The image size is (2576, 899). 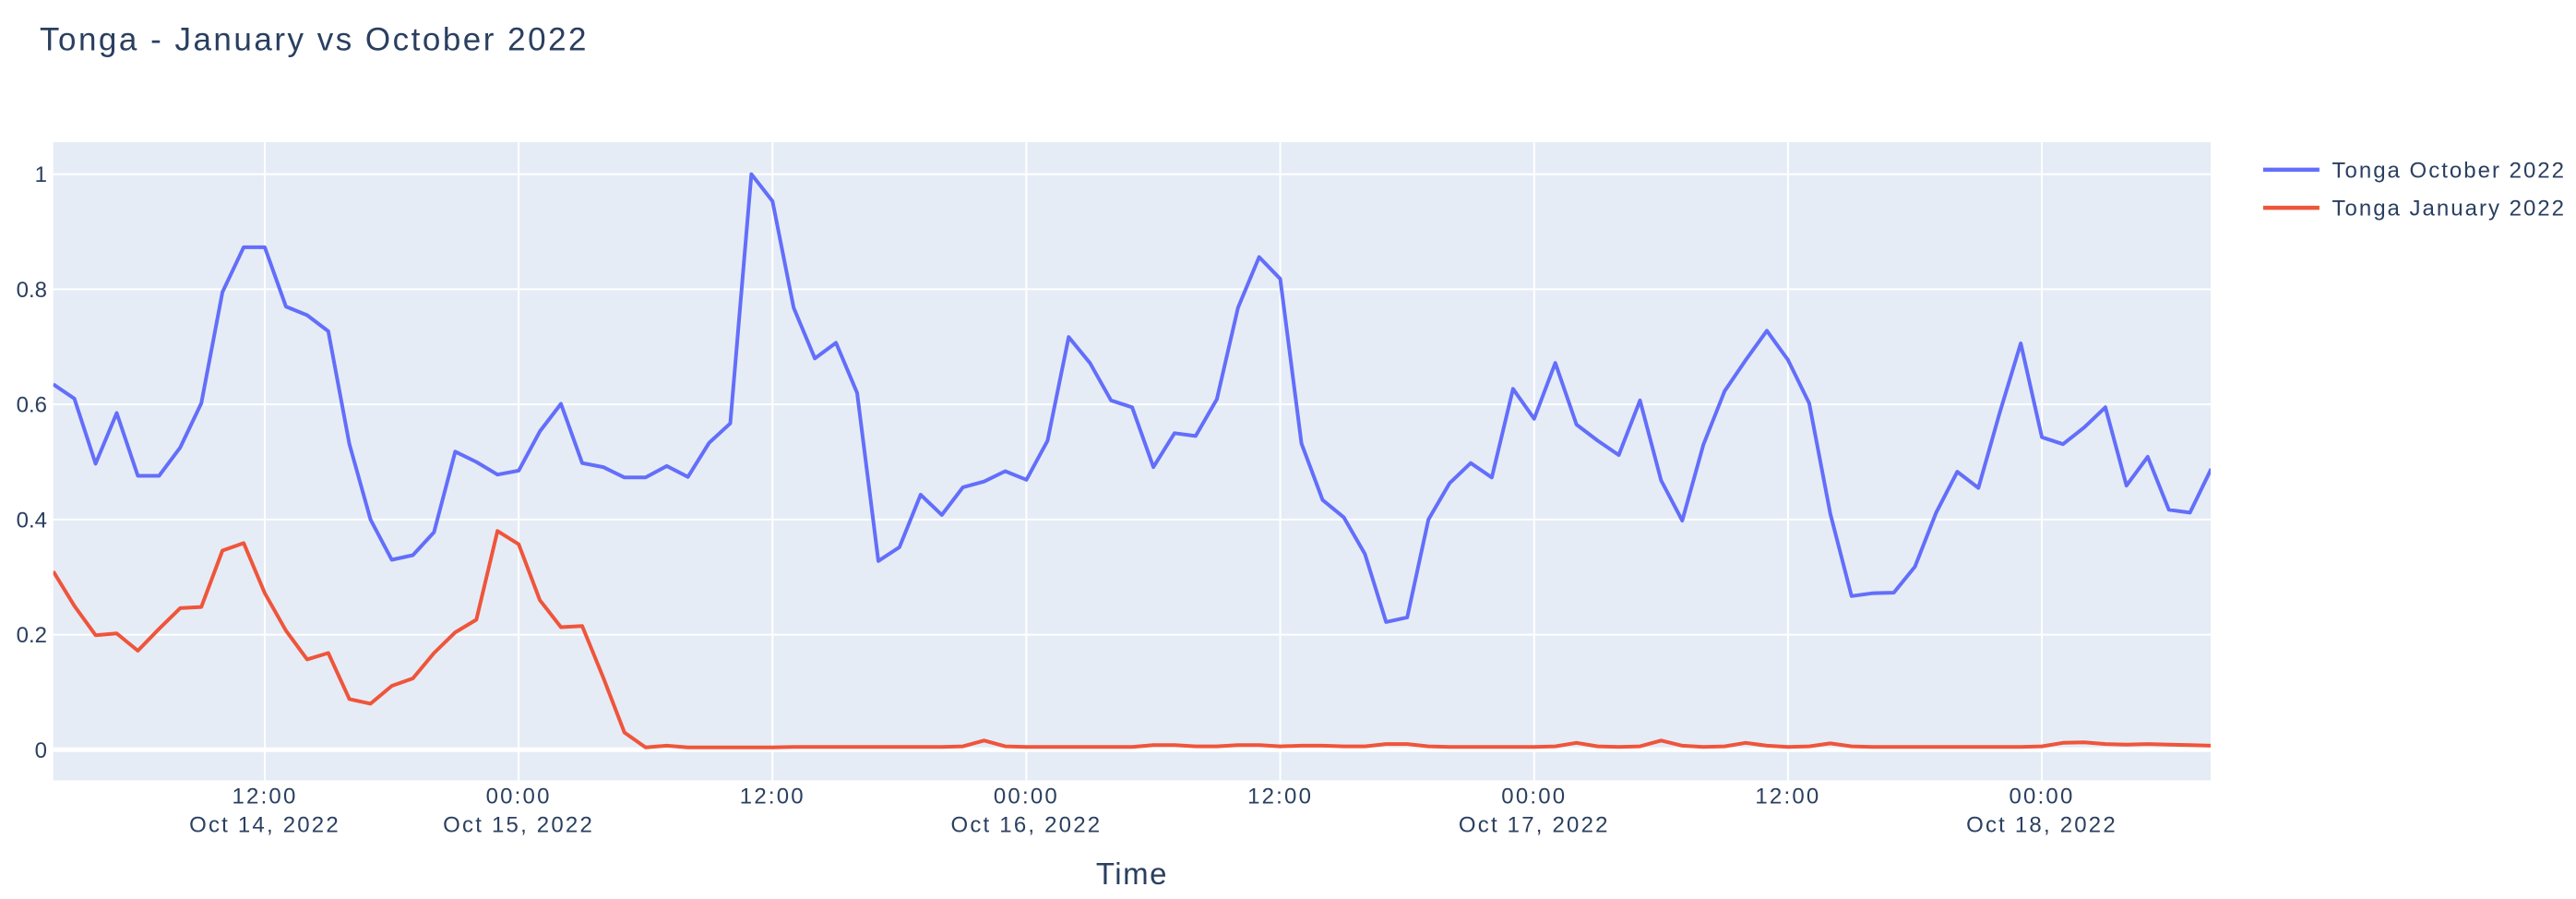 What do you see at coordinates (1535, 826) in the screenshot?
I see `svg-text: Oct 17, 2022` at bounding box center [1535, 826].